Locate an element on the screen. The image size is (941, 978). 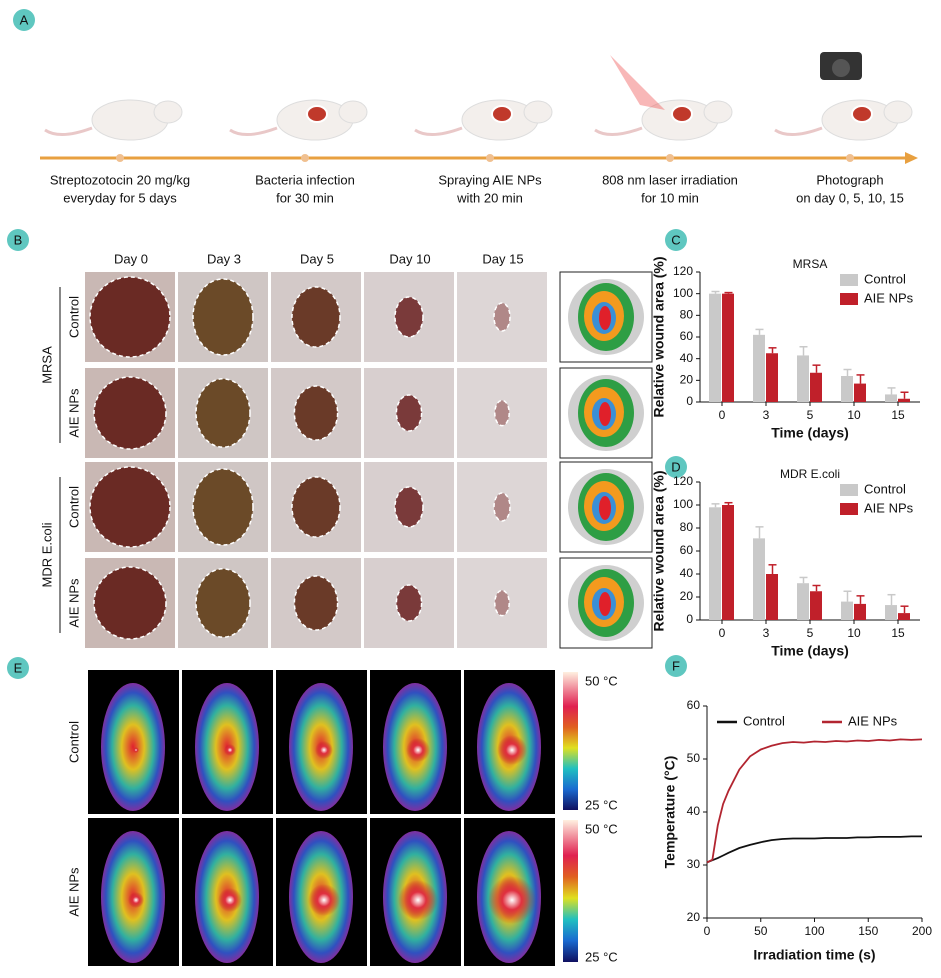
step-label: Photograph is located at coordinates (849, 179).